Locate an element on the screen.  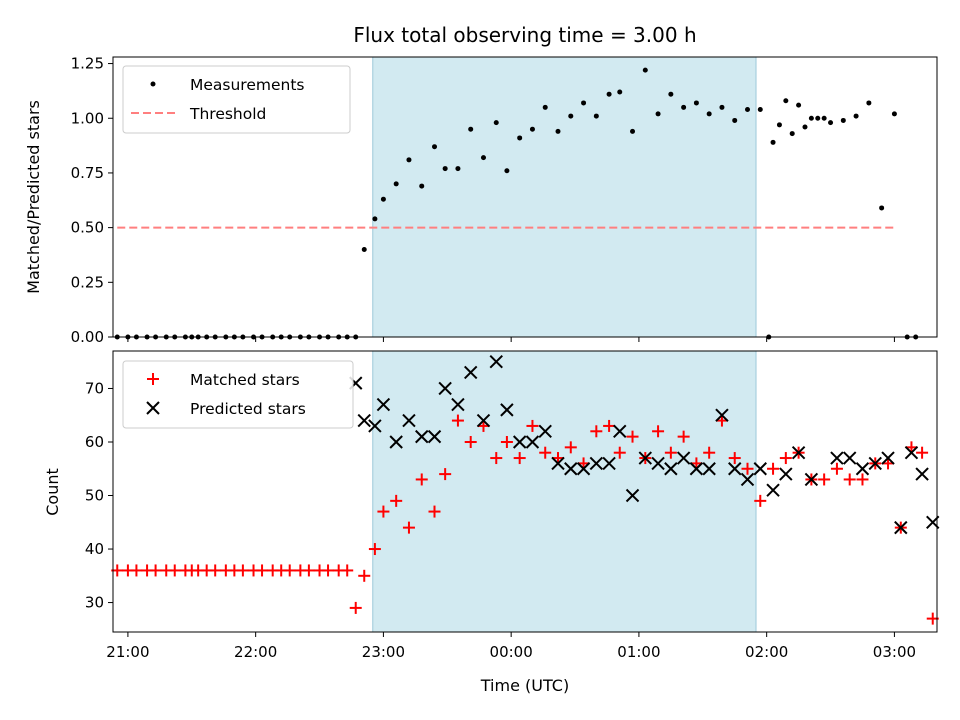
legend-measurements-marker is located at coordinates (153, 84).